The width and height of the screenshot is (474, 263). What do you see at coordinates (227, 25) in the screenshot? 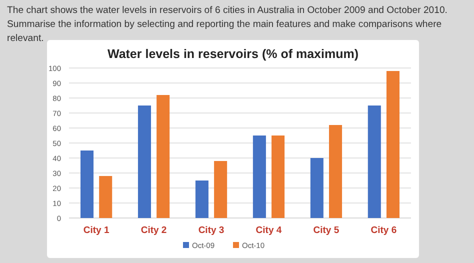
I see `text: The chart shows the water levels in reservoirs of 6 cities in Australia in October 2009 and October 2010. Summarise the information by selecting and reporting the main features and make comparisons where relevant.` at bounding box center [227, 25].